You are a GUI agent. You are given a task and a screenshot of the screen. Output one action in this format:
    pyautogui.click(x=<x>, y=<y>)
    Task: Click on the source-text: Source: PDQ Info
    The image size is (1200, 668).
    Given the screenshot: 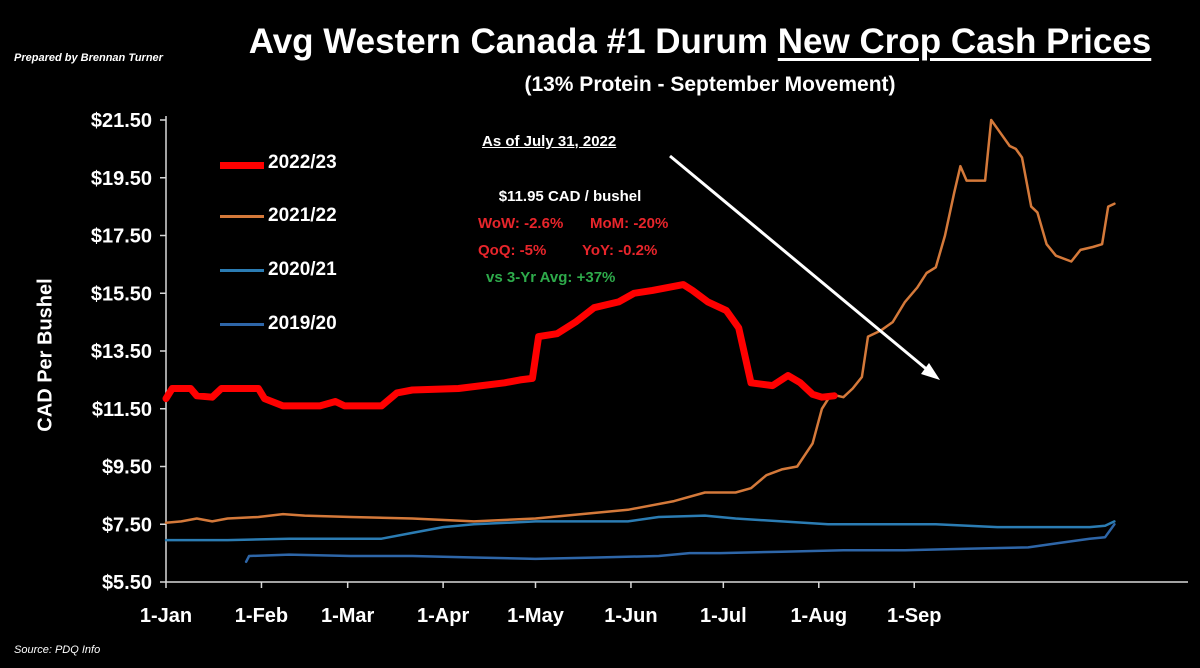 What is the action you would take?
    pyautogui.click(x=57, y=650)
    